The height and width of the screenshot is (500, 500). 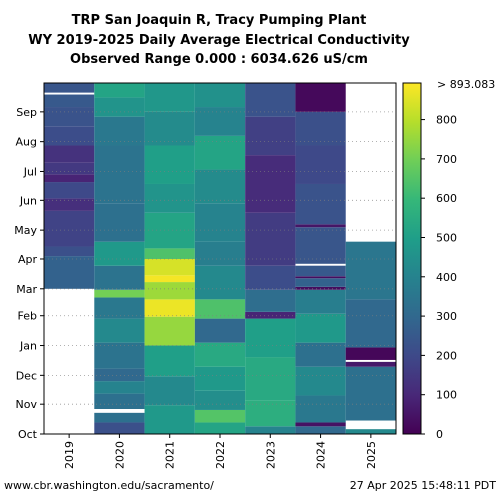 I want to click on source-link: www.cbr.washington.edu/sacramento/, so click(x=109, y=485).